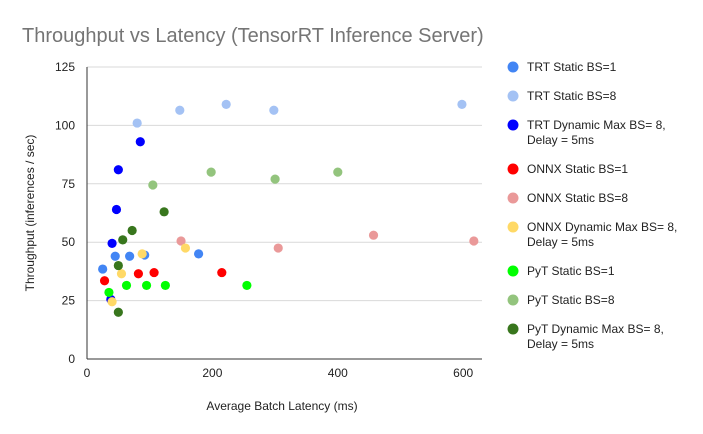 This screenshot has height=434, width=703. Describe the element at coordinates (65, 67) in the screenshot. I see `y-tick-label: 125` at that location.